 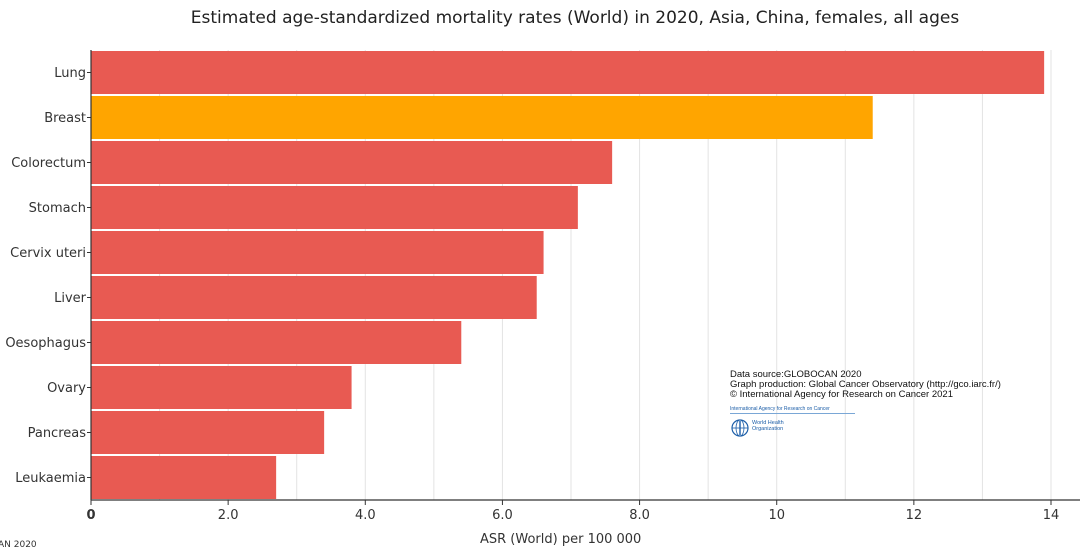 I want to click on who-logo-icon, so click(x=740, y=428).